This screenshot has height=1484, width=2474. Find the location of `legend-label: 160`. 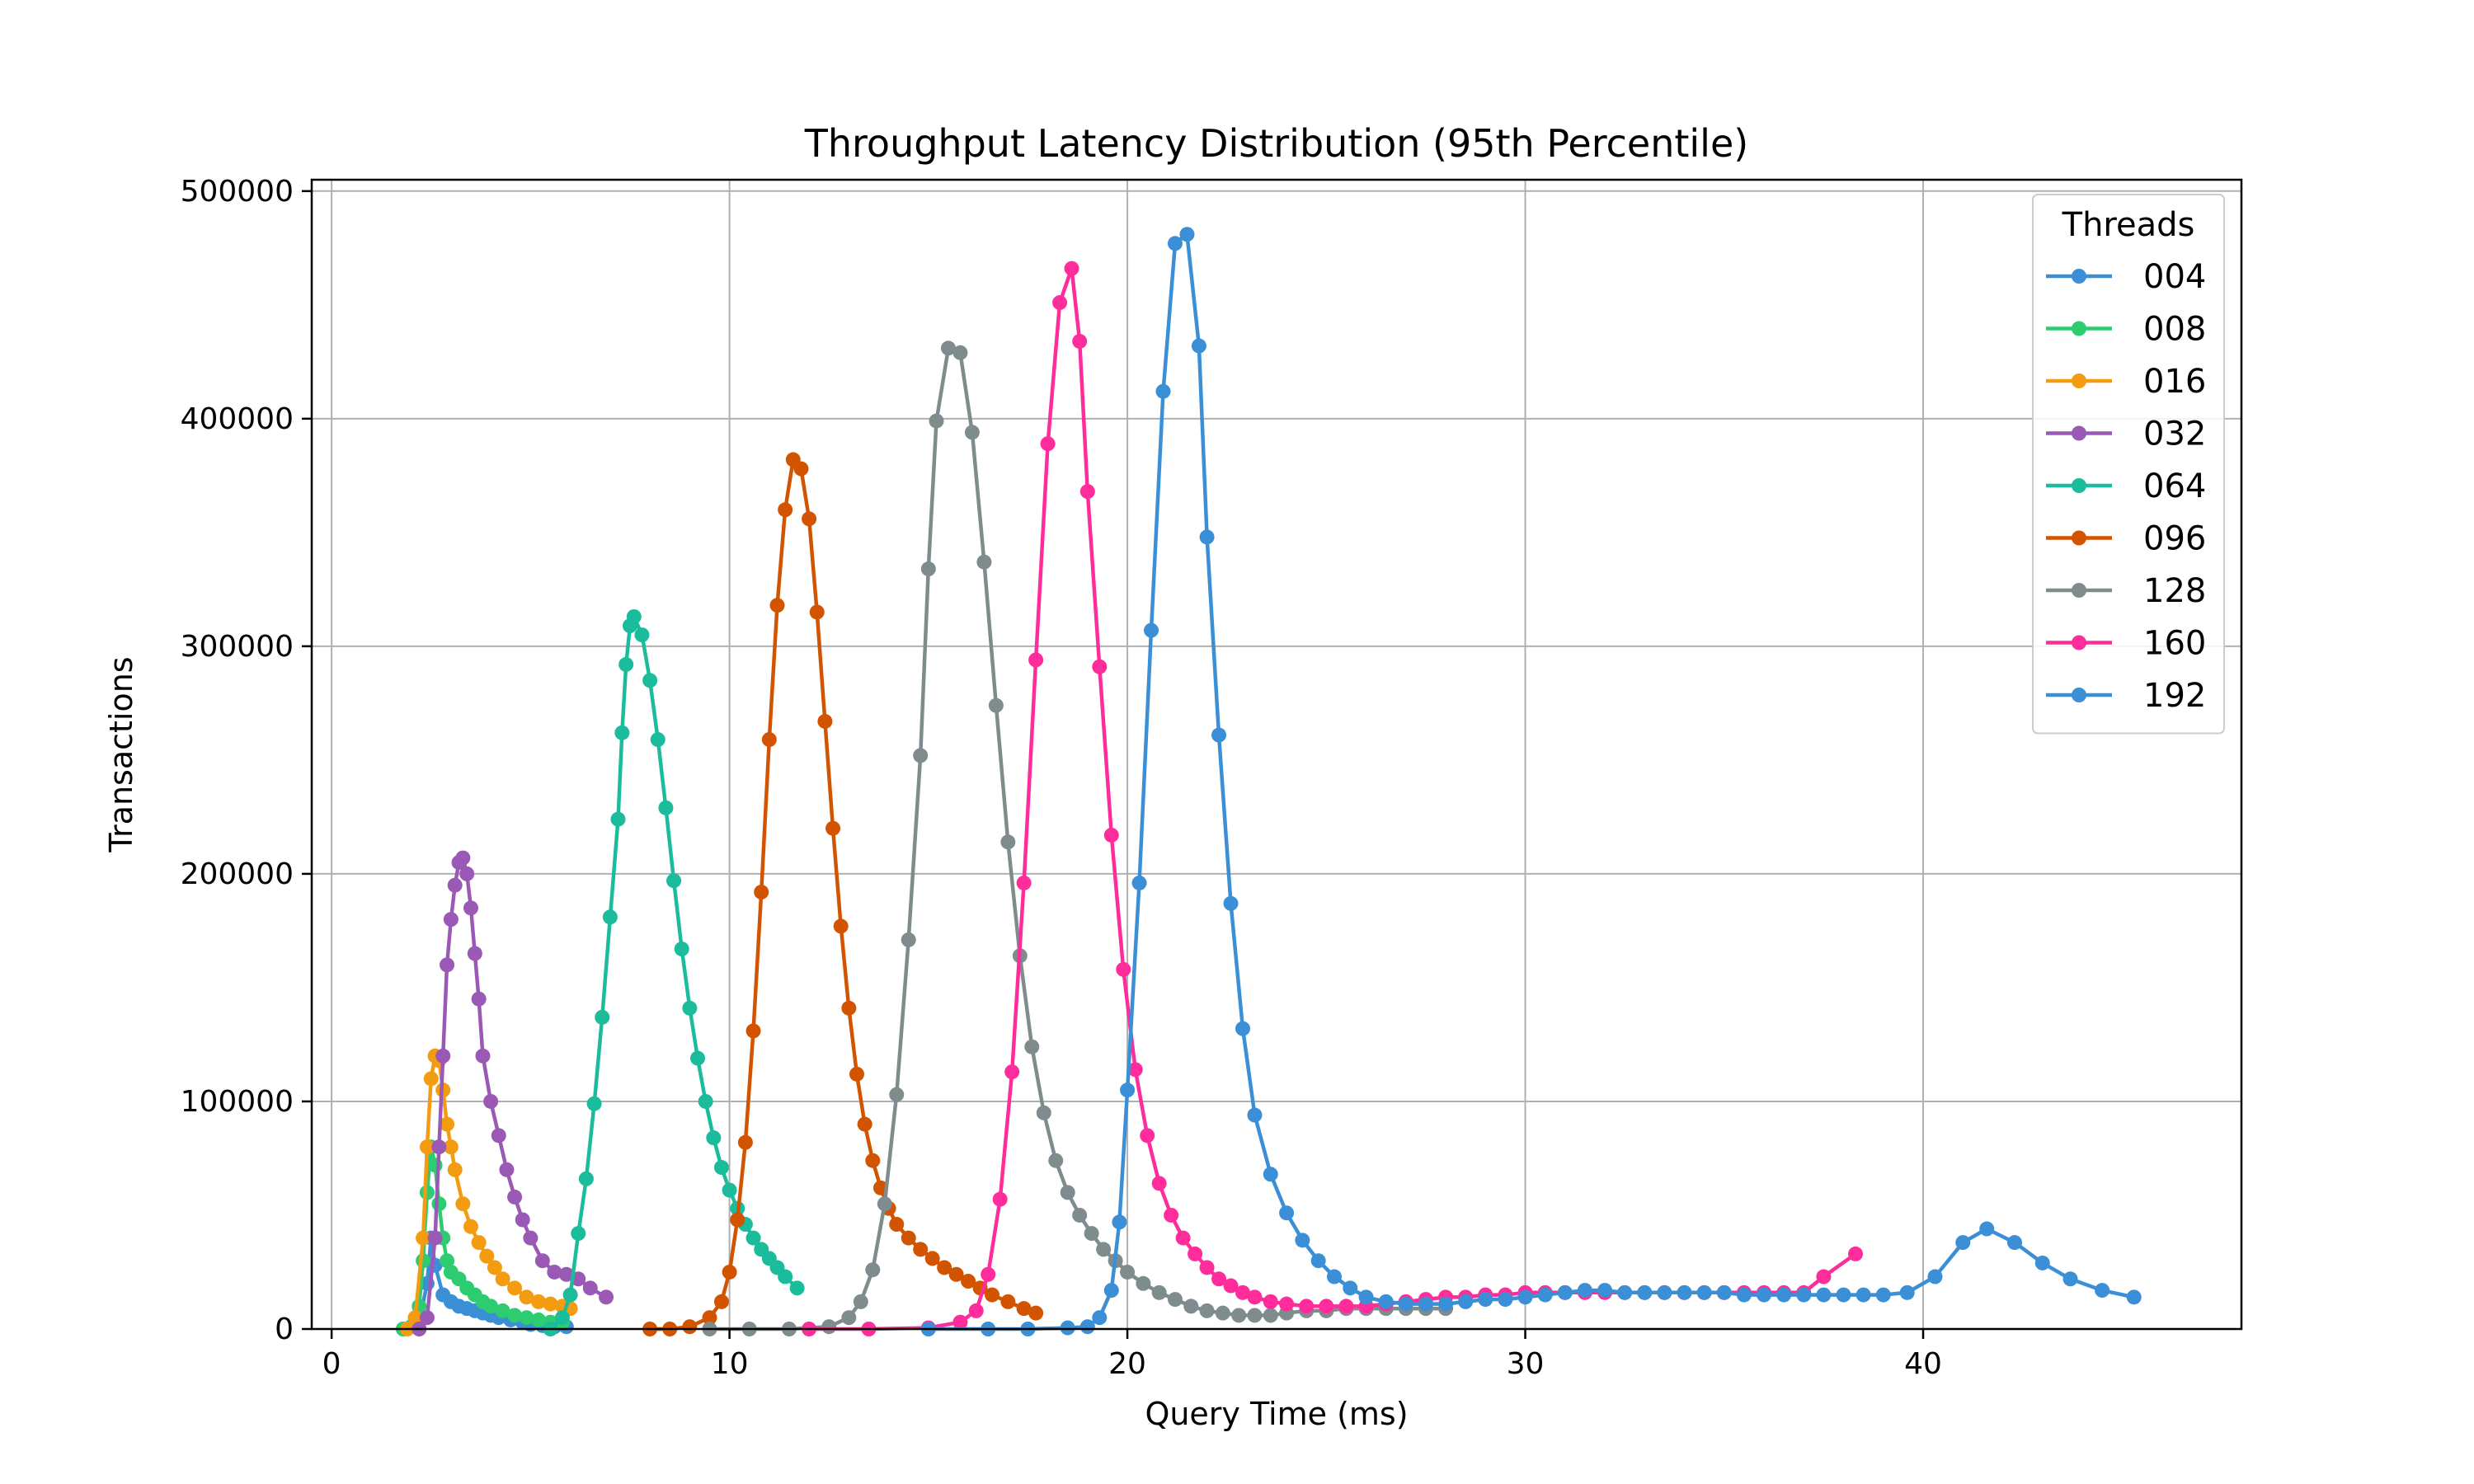

legend-label: 160 is located at coordinates (2174, 644).